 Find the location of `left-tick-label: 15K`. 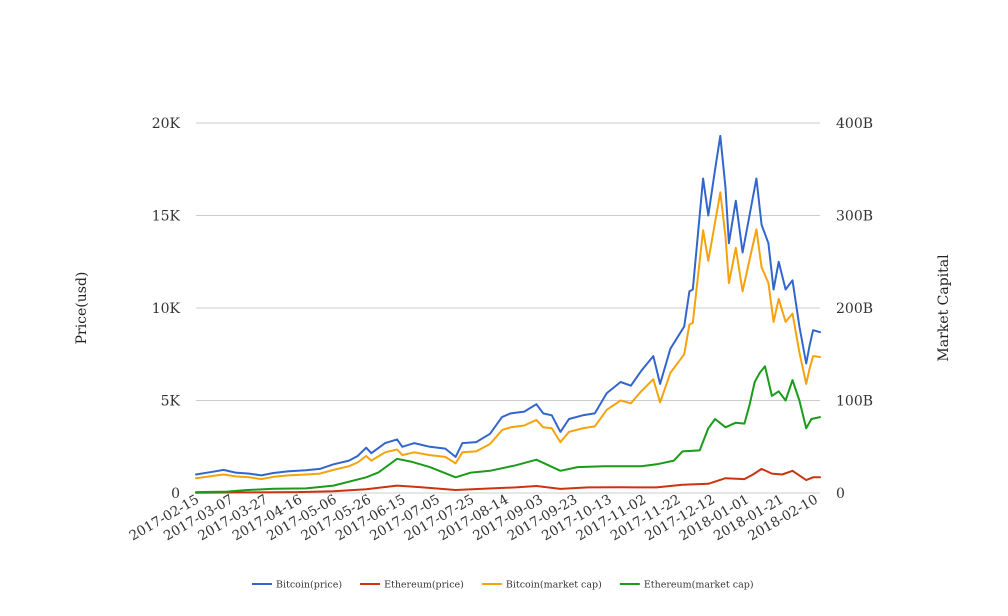

left-tick-label: 15K is located at coordinates (166, 217).